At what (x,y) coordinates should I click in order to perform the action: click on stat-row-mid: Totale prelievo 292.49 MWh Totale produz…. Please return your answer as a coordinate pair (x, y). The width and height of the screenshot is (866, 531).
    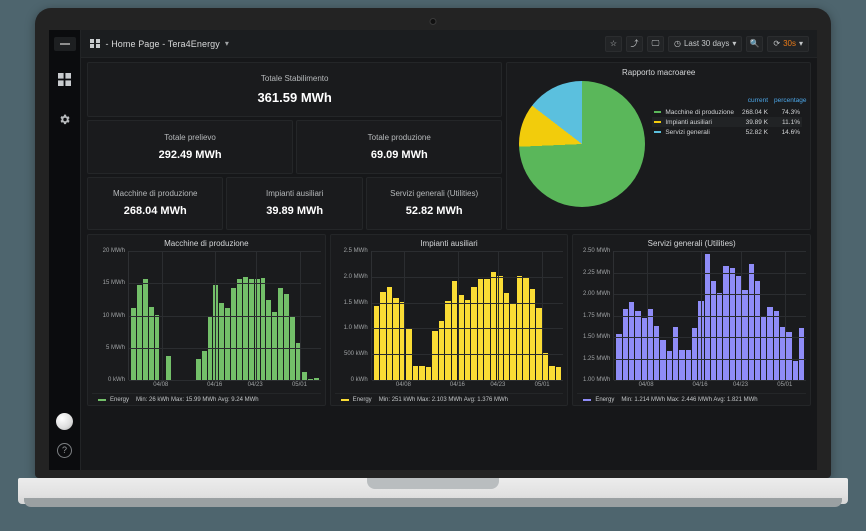
    Looking at the image, I should click on (295, 147).